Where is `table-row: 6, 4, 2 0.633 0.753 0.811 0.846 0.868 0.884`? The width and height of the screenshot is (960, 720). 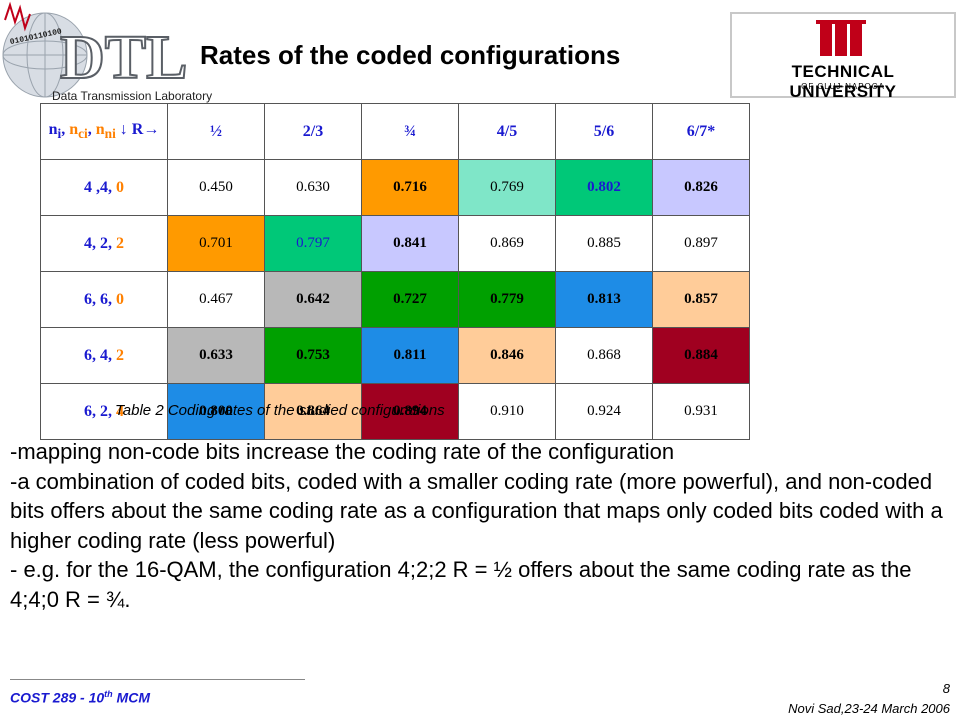 table-row: 6, 4, 2 0.633 0.753 0.811 0.846 0.868 0.884 is located at coordinates (395, 355).